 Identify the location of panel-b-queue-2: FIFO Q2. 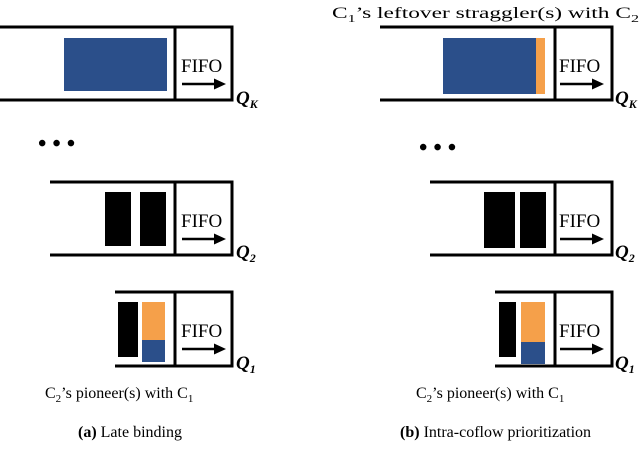
(532, 222).